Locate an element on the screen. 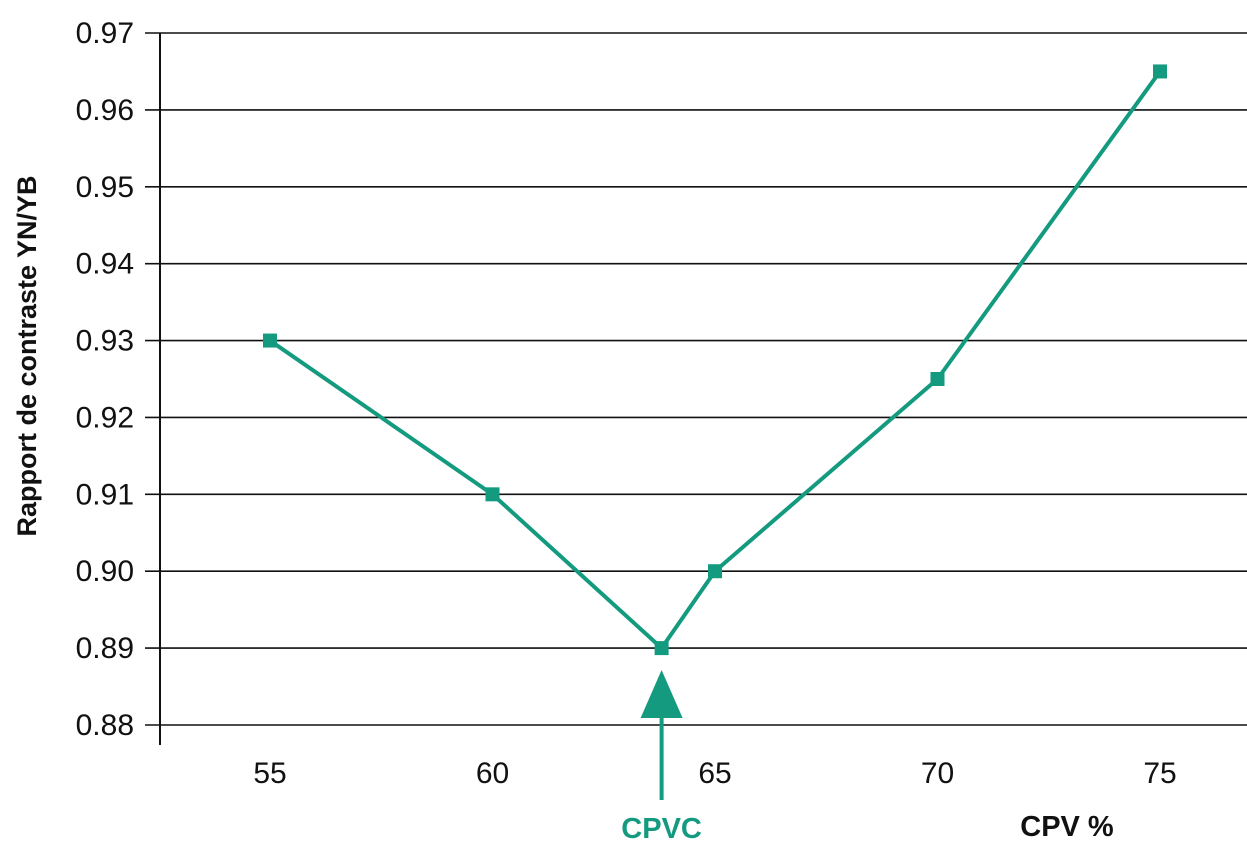  x-tick-label-70: 70 is located at coordinates (937, 773).